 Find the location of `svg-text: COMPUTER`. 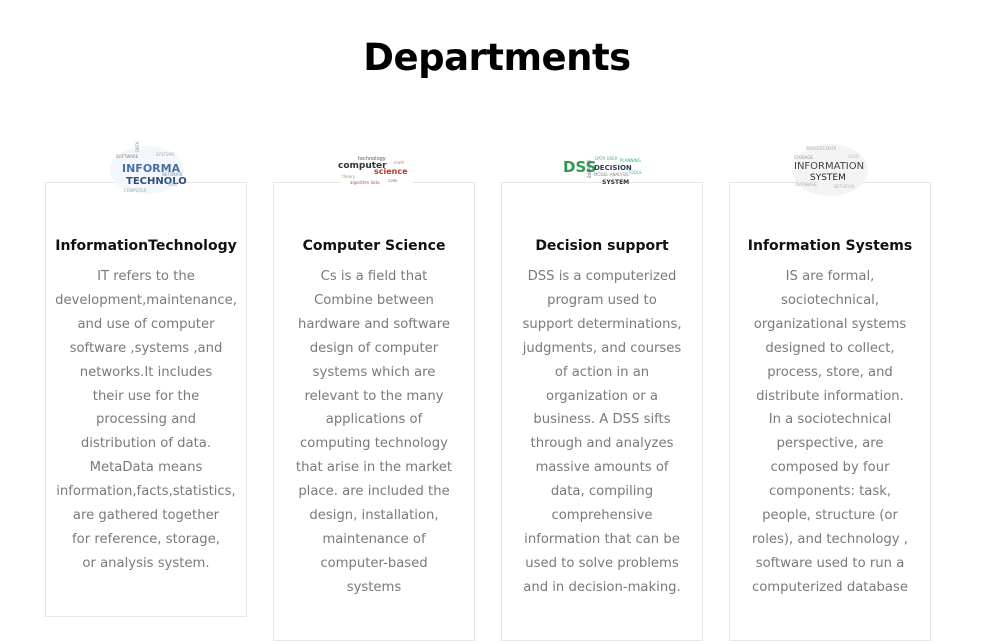

svg-text: COMPUTER is located at coordinates (135, 190).